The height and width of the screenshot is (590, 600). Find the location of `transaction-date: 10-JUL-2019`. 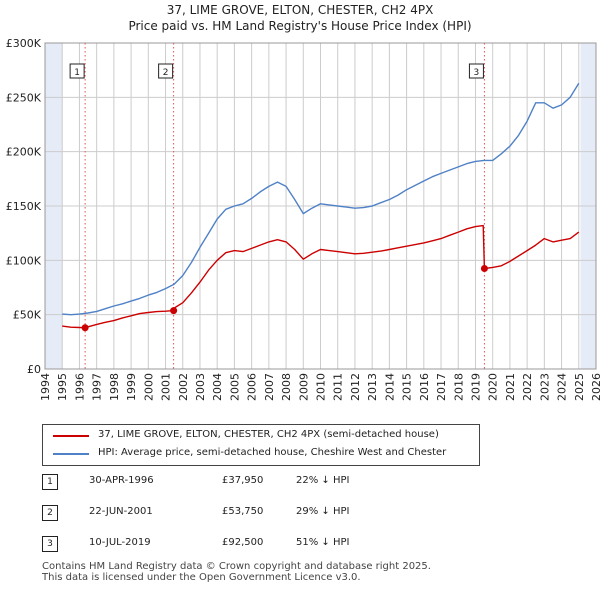

transaction-date: 10-JUL-2019 is located at coordinates (120, 542).